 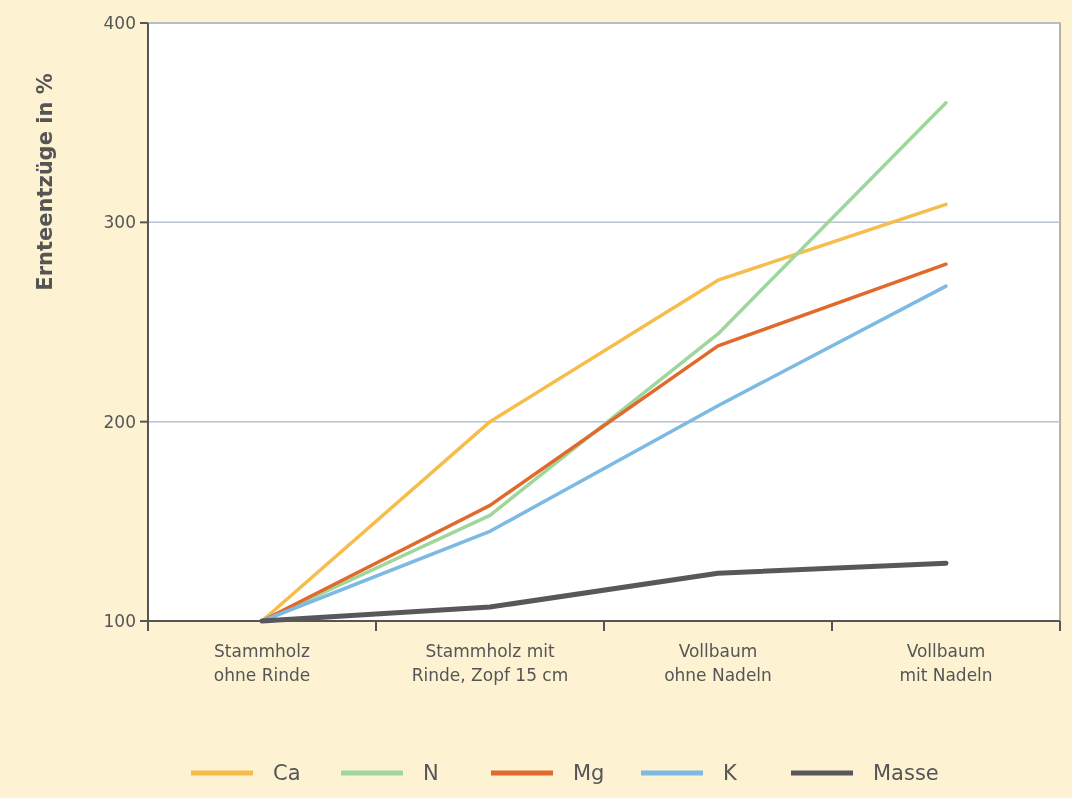 I want to click on legend-label: Ca, so click(x=287, y=773).